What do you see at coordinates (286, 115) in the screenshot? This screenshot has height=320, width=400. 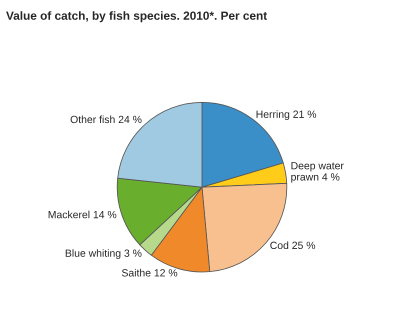 I see `slice-label: Herring 21 %` at bounding box center [286, 115].